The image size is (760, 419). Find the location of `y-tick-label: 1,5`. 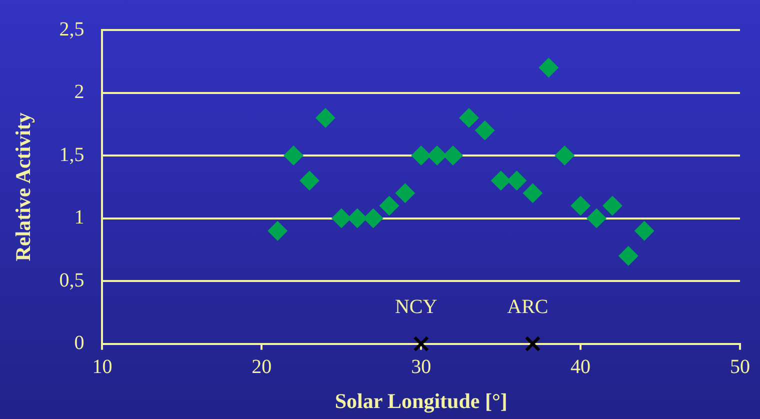

y-tick-label: 1,5 is located at coordinates (71, 155).